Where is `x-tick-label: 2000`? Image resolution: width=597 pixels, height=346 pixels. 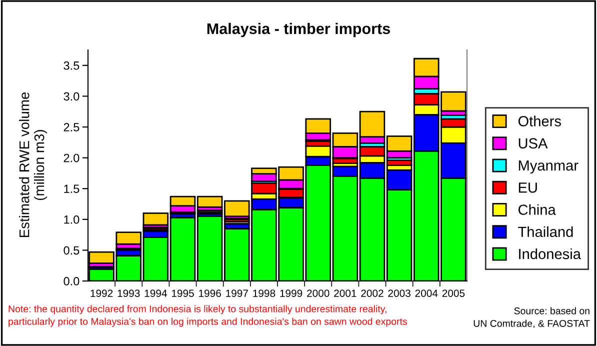 x-tick-label: 2000 is located at coordinates (318, 293).